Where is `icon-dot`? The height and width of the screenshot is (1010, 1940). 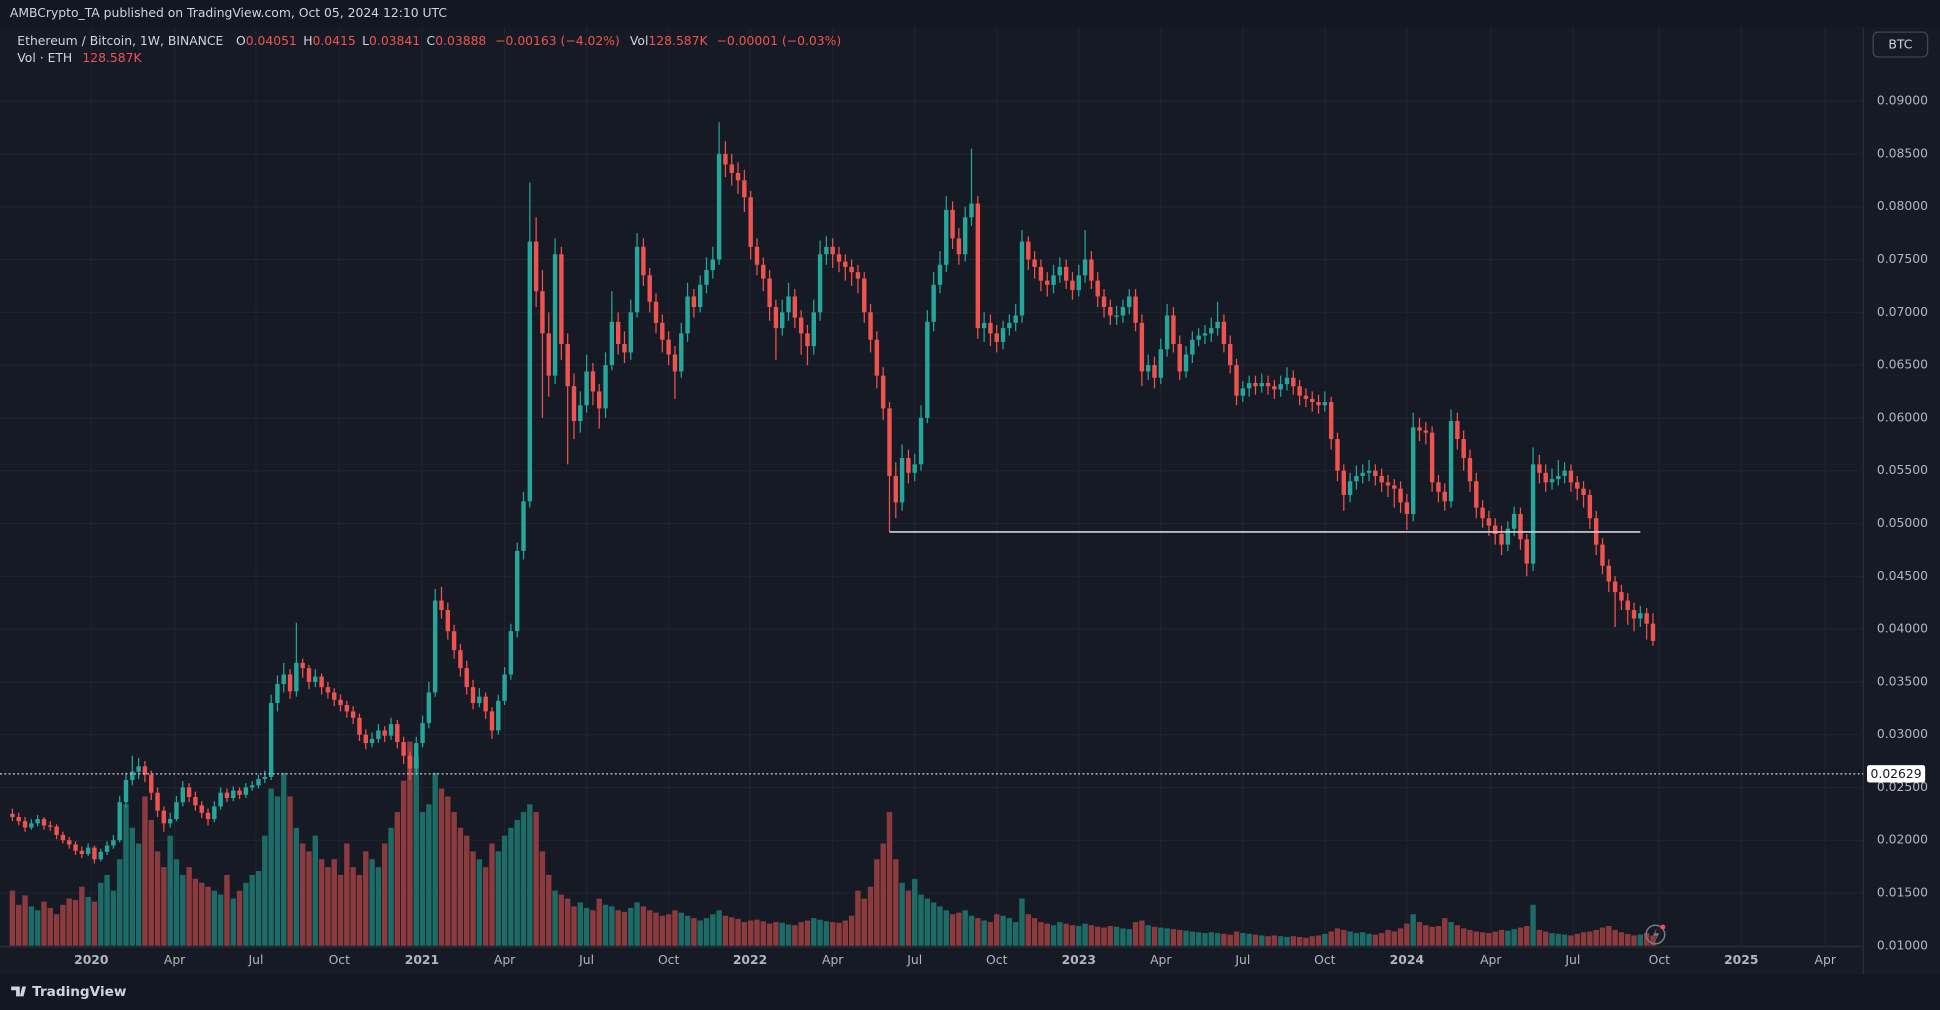 icon-dot is located at coordinates (1663, 927).